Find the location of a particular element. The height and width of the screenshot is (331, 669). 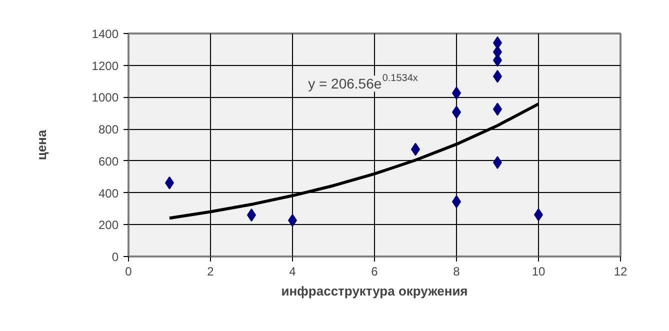

y-tick-label: 1200 is located at coordinates (105, 65).